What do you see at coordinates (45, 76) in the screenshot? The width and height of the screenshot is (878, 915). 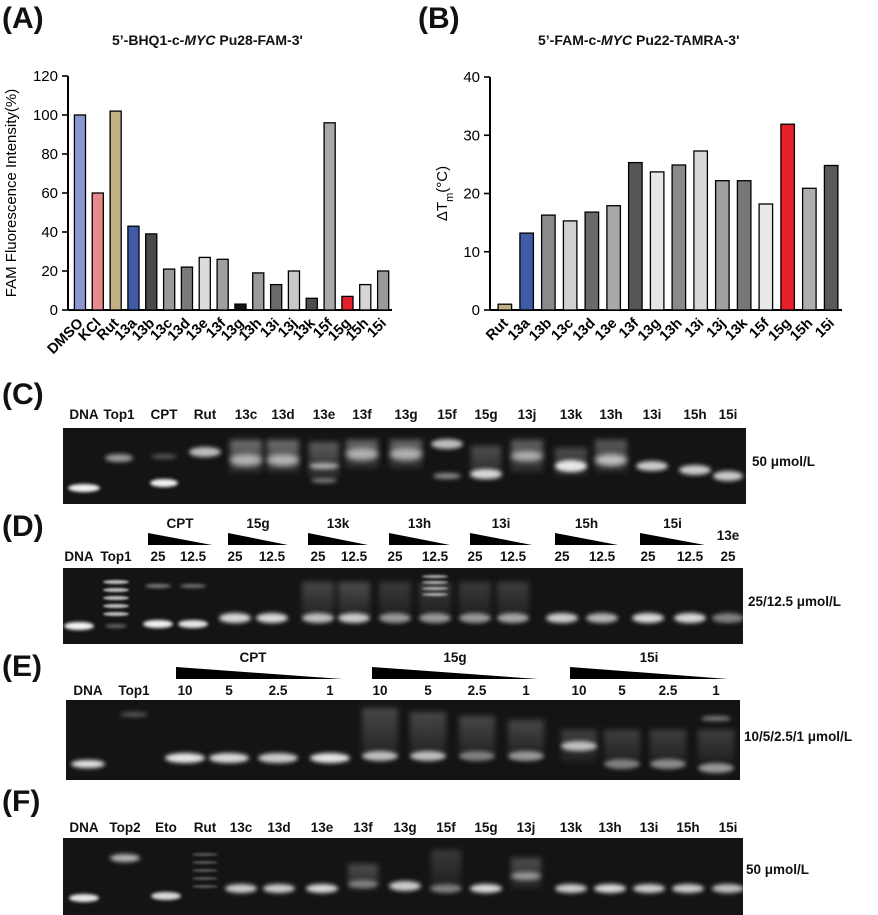 I see `chart-a-y-tick-label: 120` at bounding box center [45, 76].